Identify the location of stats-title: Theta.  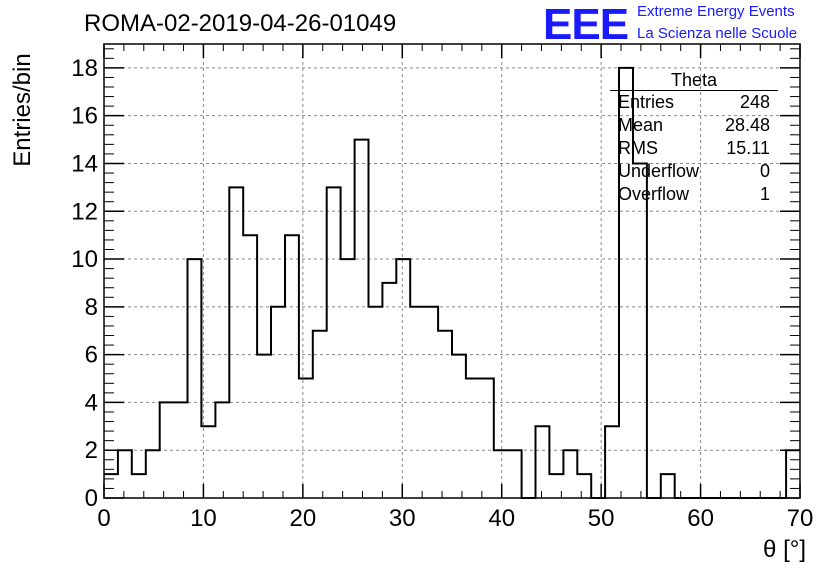
(694, 80).